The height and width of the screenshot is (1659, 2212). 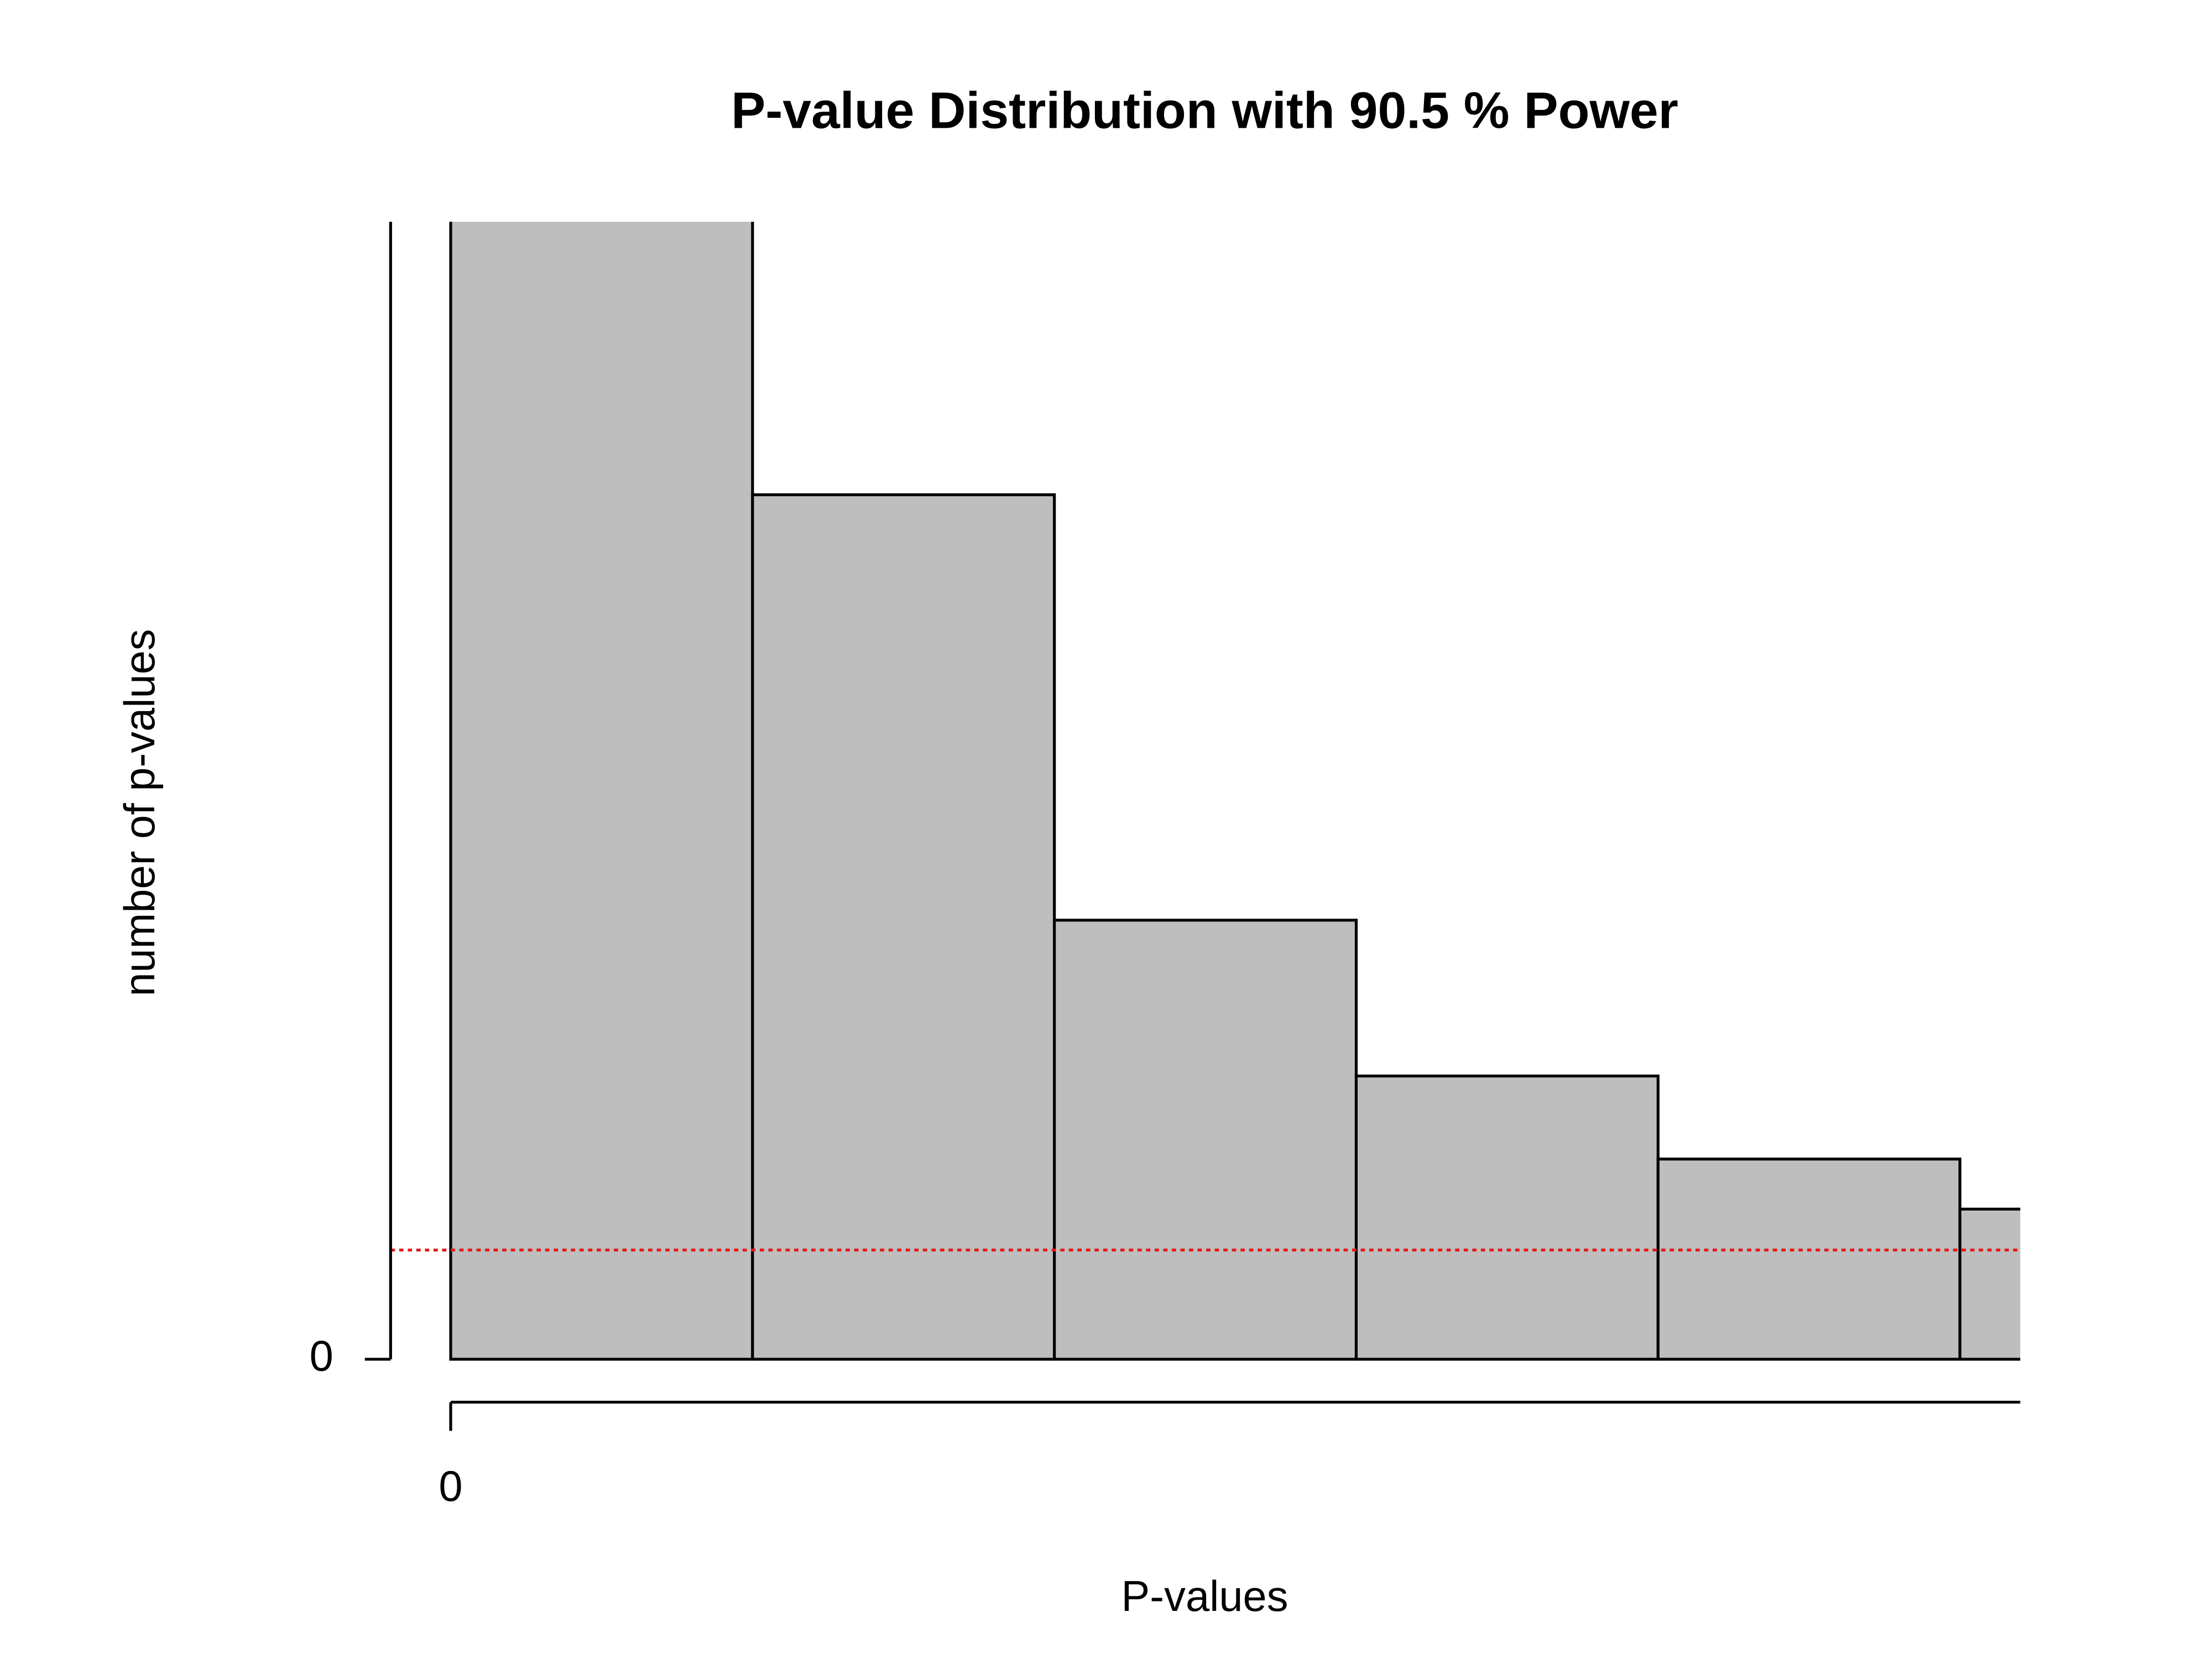 What do you see at coordinates (451, 1486) in the screenshot?
I see `x-tick-label: 0` at bounding box center [451, 1486].